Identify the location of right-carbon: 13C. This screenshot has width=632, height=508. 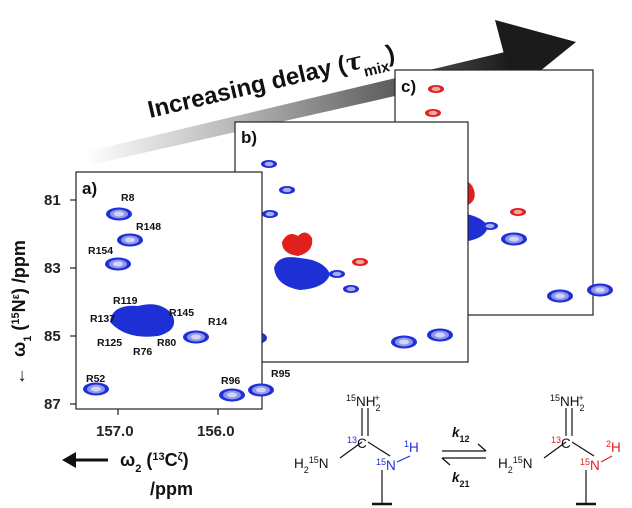
(561, 443).